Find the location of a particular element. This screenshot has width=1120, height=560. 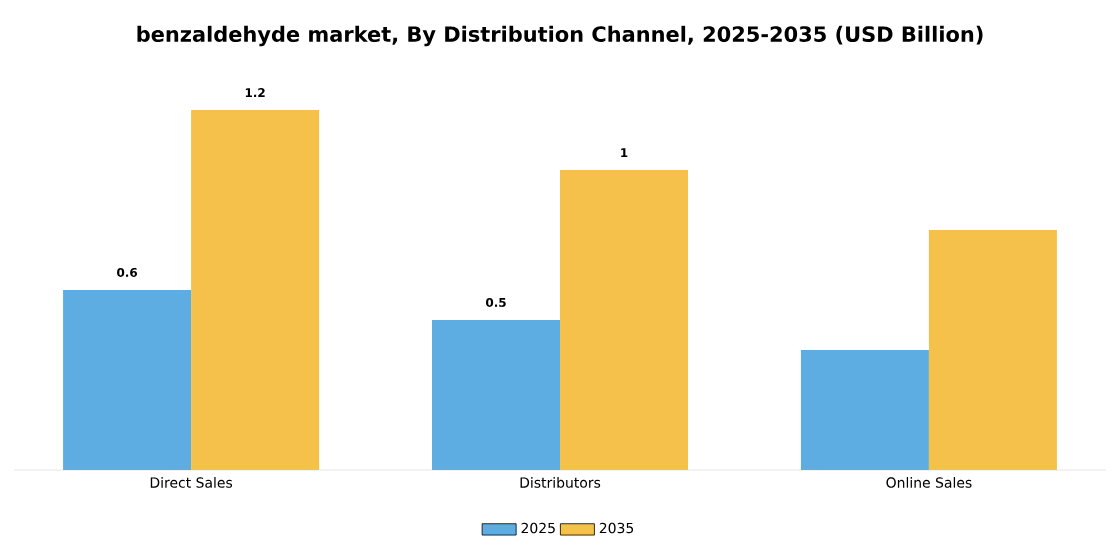

chart-title: benzaldehyde market, By Distribution Channel, 2025-2035 (USD Billion) is located at coordinates (560, 36).